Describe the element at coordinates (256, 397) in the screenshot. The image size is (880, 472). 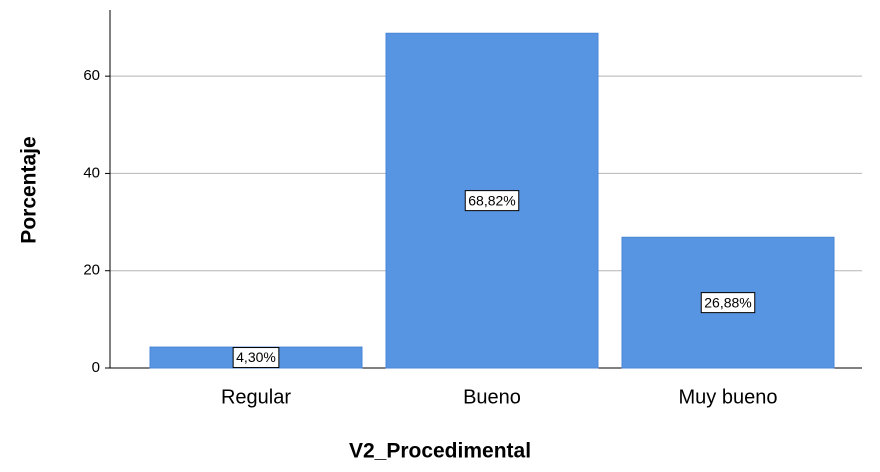
I see `x-tick-label: Regular` at that location.